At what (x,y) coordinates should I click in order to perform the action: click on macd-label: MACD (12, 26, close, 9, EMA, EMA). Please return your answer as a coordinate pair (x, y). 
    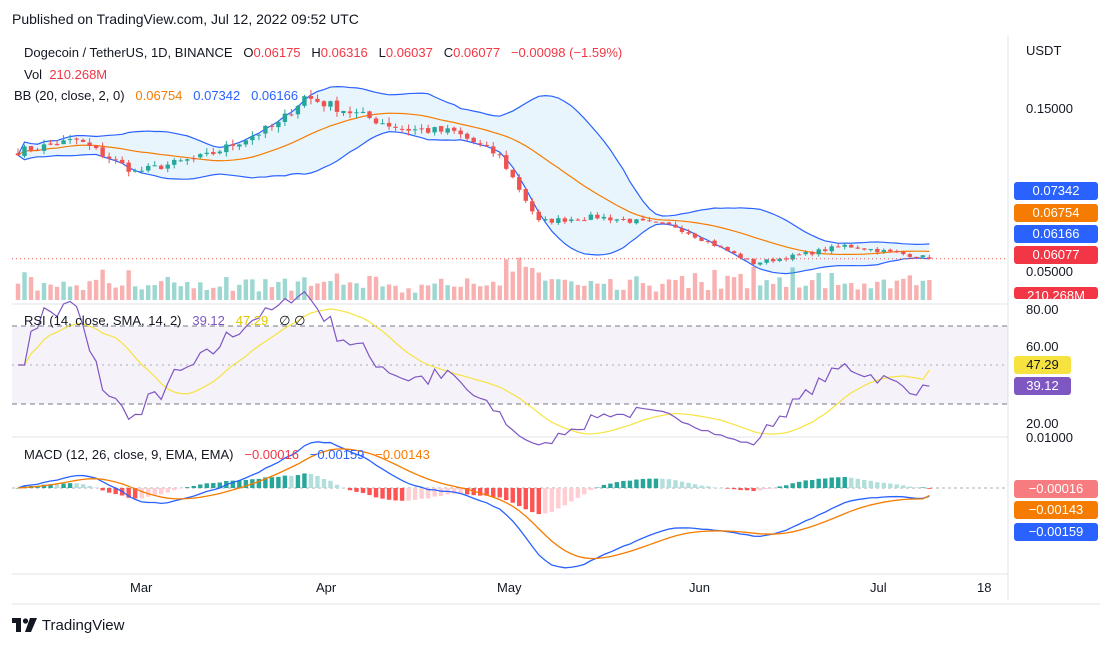
    Looking at the image, I should click on (129, 454).